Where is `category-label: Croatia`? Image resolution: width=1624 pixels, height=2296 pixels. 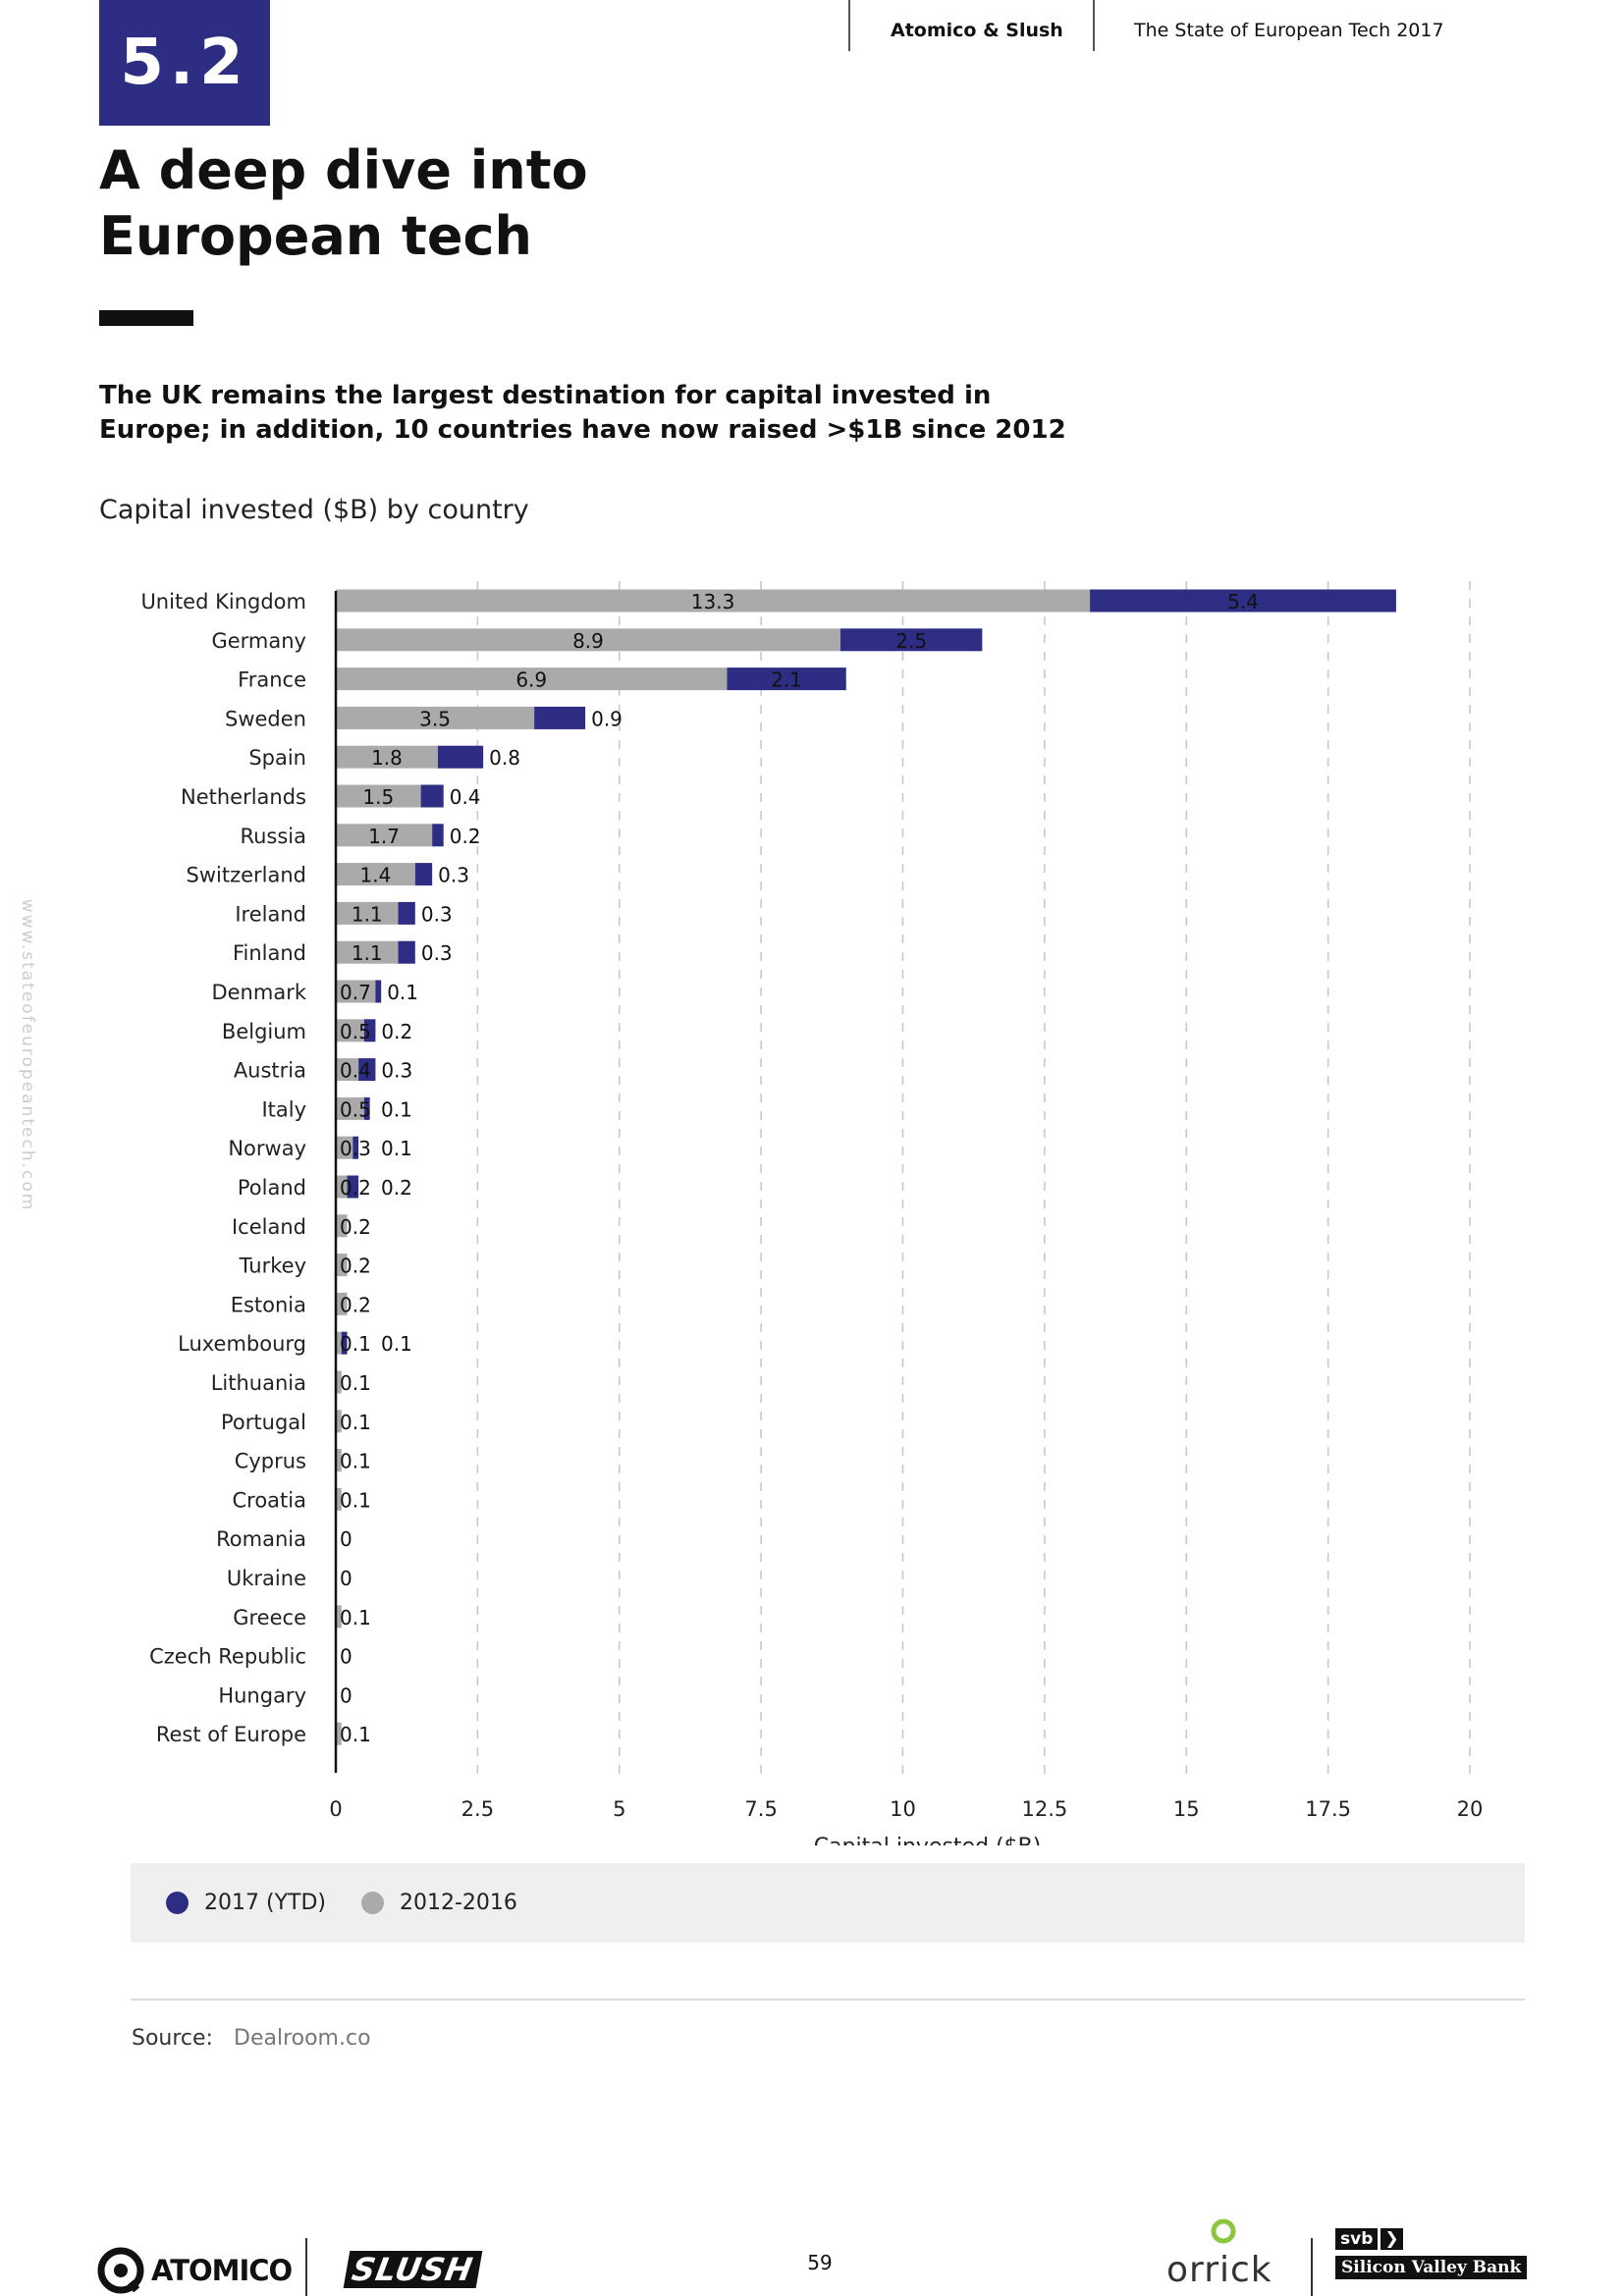 category-label: Croatia is located at coordinates (270, 1500).